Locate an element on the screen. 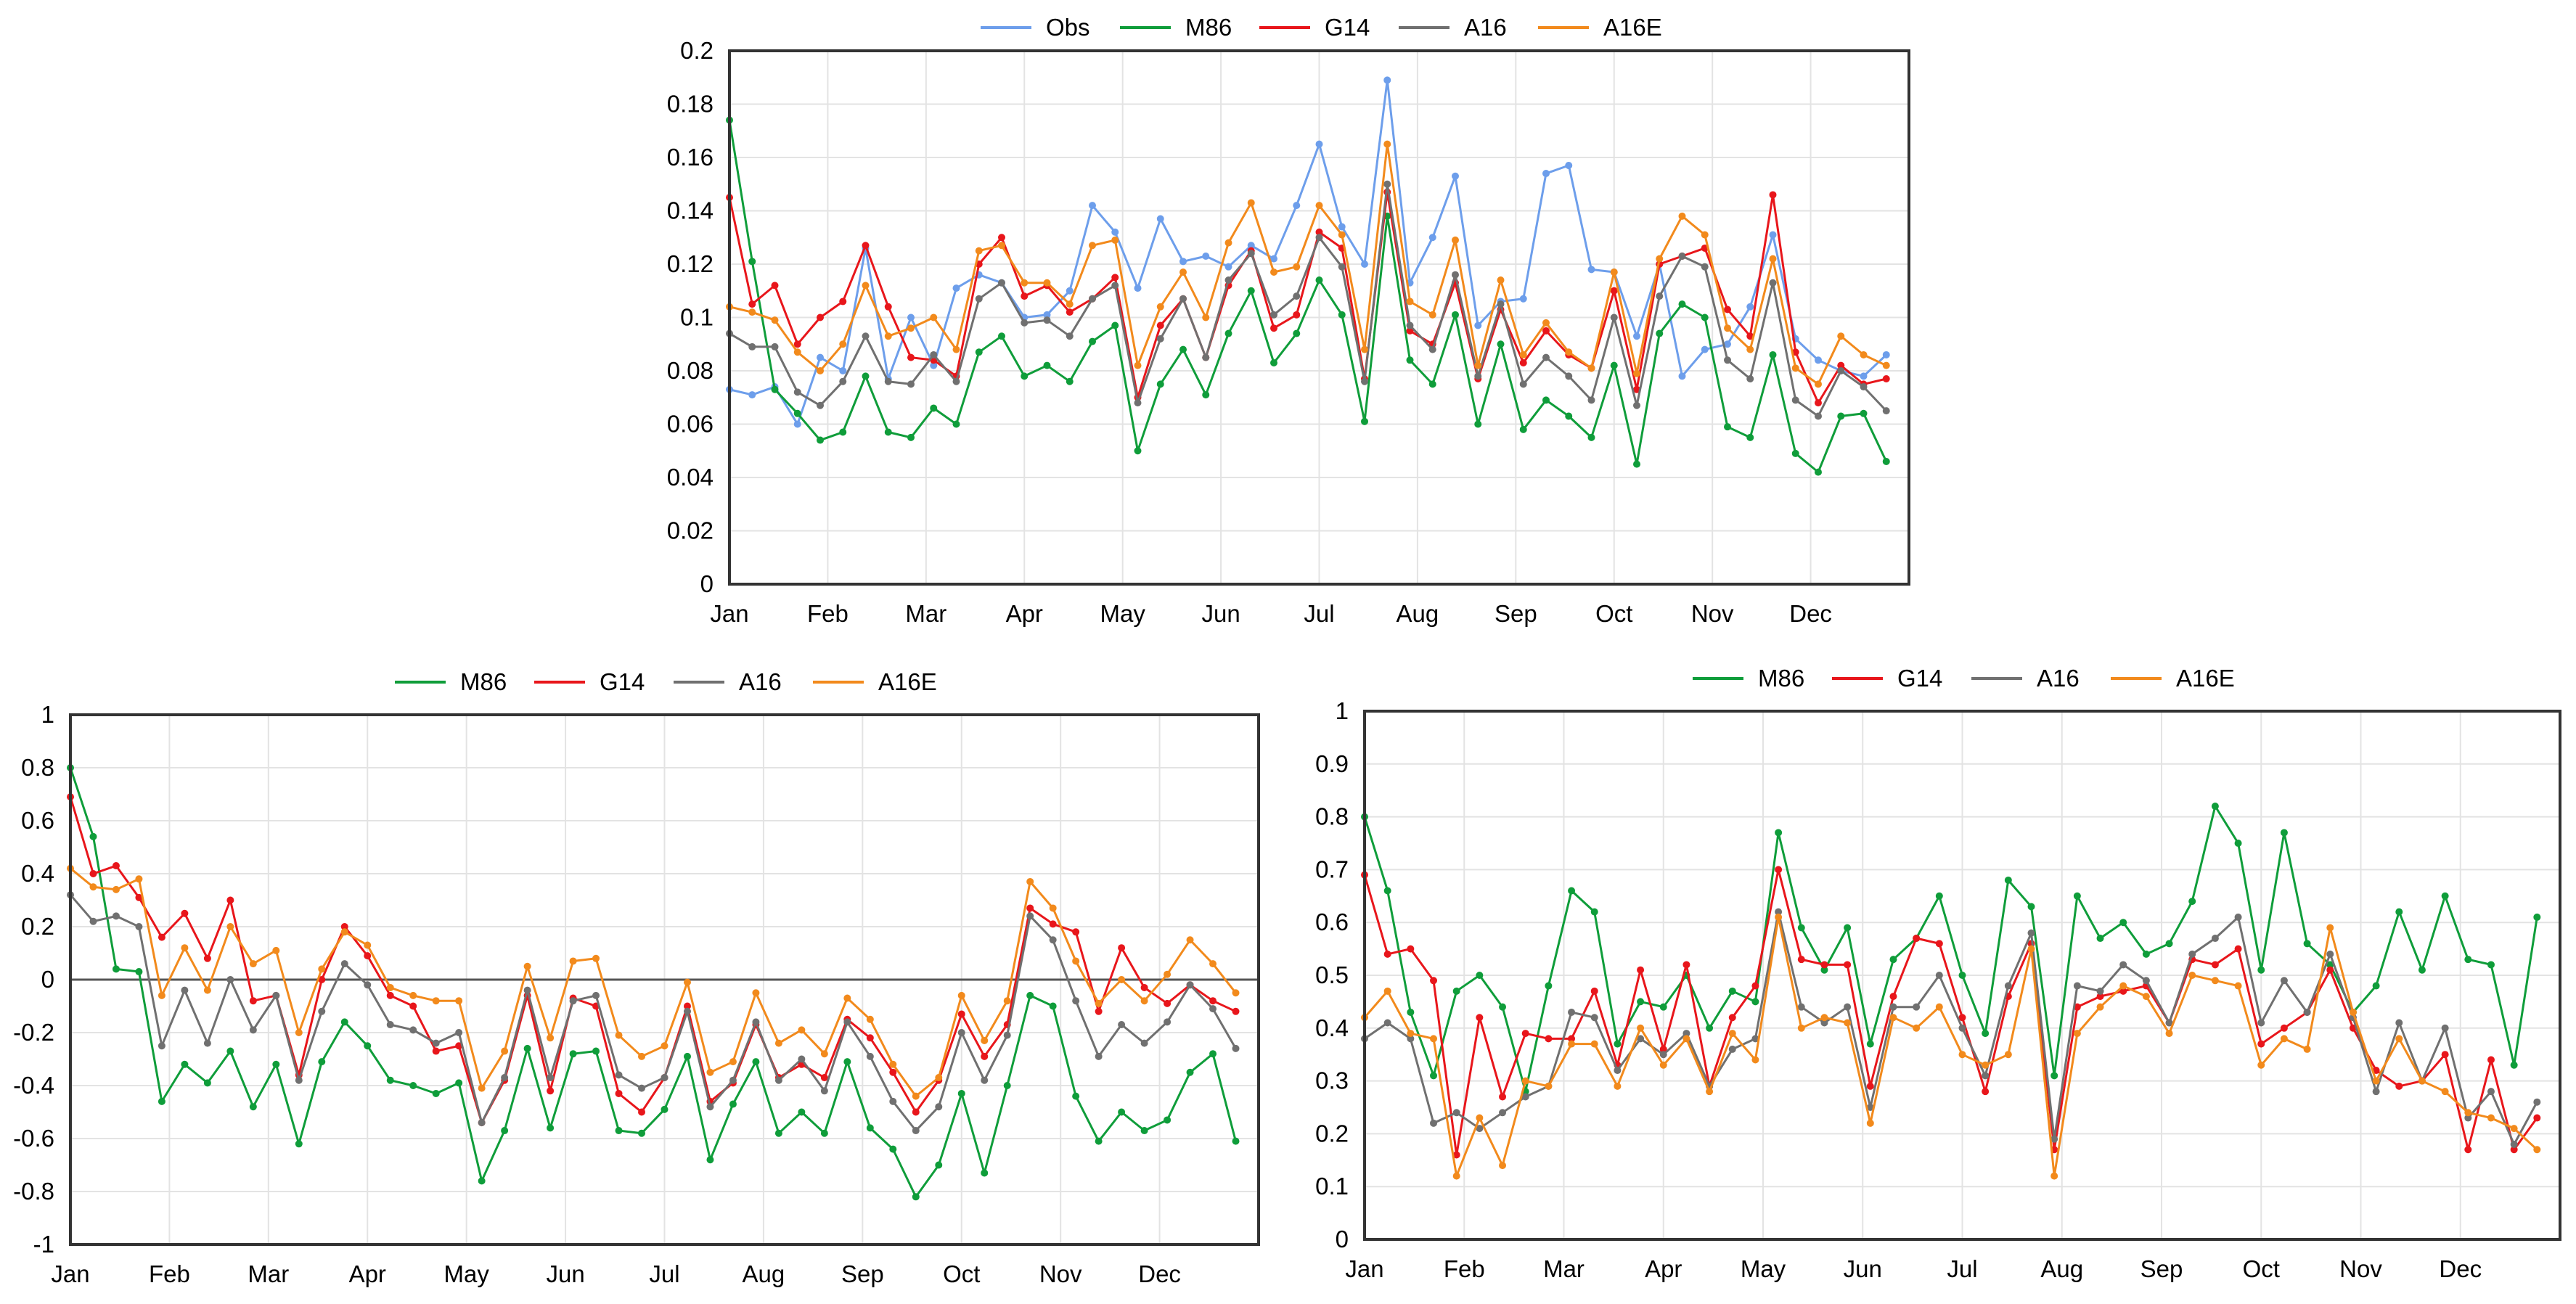 The height and width of the screenshot is (1304, 2576). x-tick-label: Apr is located at coordinates (368, 1273).